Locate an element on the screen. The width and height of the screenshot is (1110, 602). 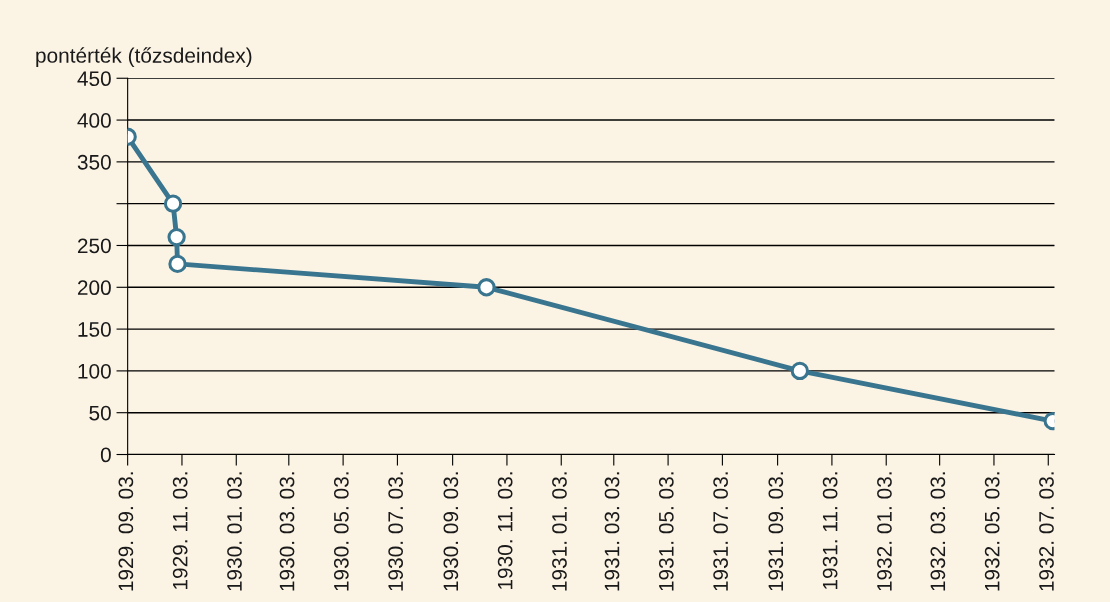
y-tick-label: 450 is located at coordinates (94, 79).